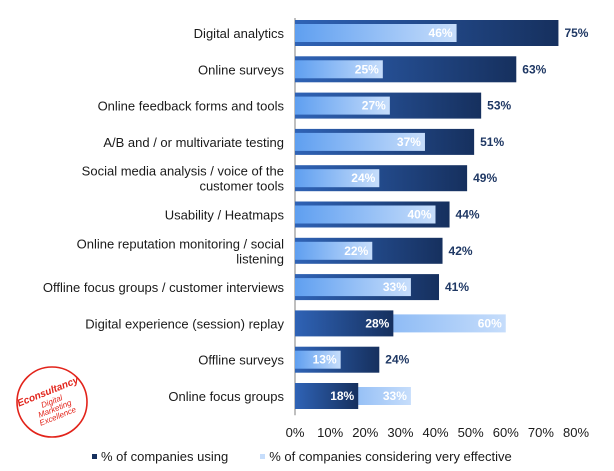 The image size is (614, 471). I want to click on category-label: Digital analytics, so click(239, 33).